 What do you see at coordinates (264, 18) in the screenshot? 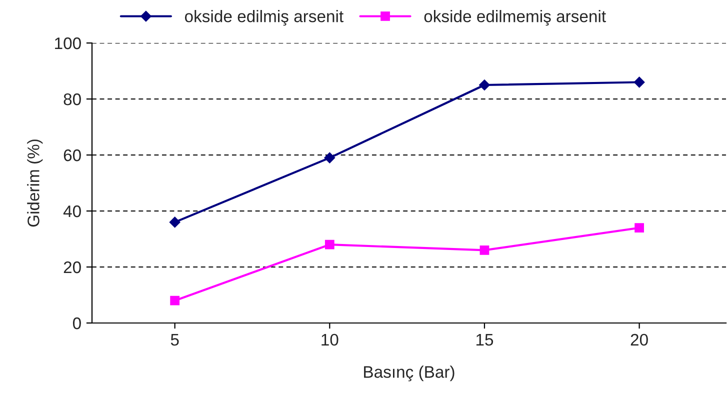
I see `legend-label: okside edilmiş arsenit` at bounding box center [264, 18].